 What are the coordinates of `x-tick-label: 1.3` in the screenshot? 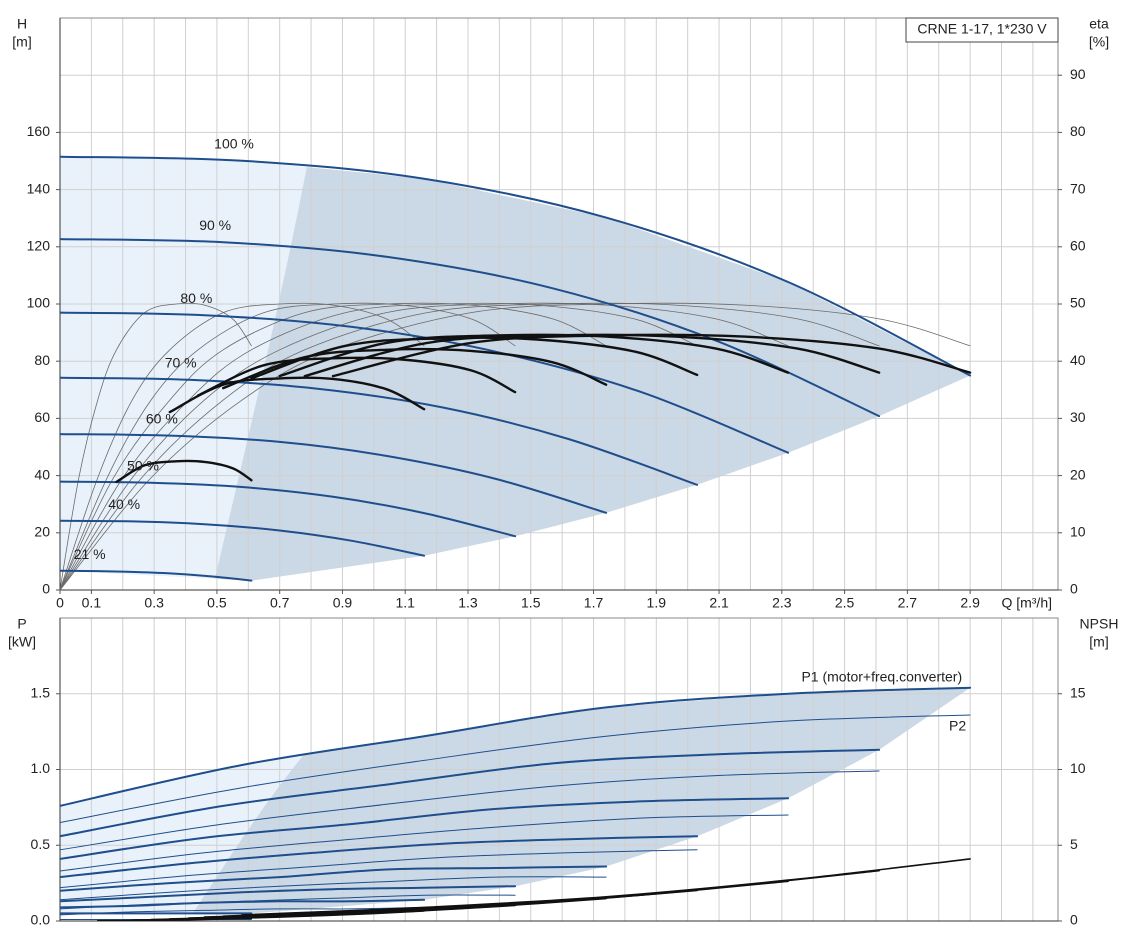 It's located at (468, 603).